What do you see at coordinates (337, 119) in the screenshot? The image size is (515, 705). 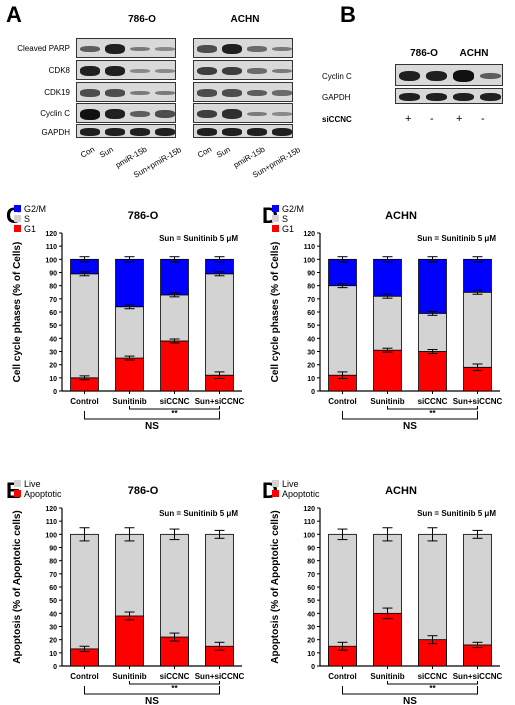 I see `treatment-label: siCCNC` at bounding box center [337, 119].